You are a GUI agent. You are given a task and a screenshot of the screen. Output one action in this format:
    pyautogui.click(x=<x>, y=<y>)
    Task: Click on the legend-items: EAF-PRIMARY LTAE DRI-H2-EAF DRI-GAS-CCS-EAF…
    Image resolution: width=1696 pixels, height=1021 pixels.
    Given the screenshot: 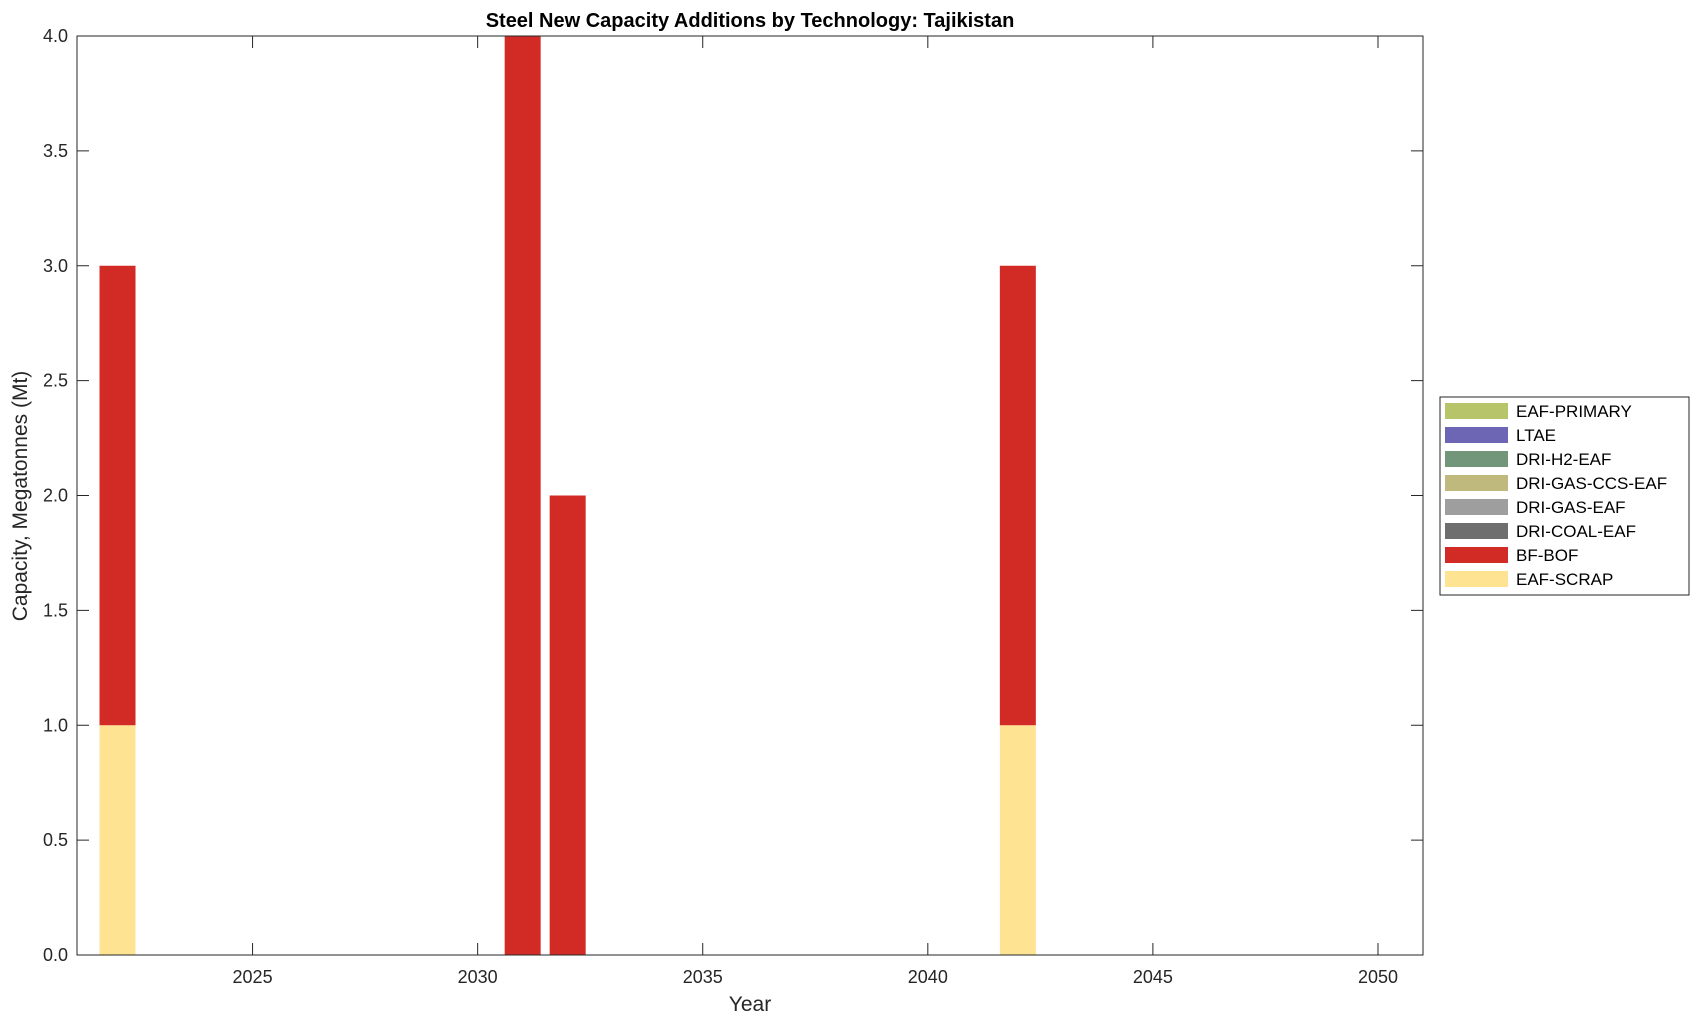 What is the action you would take?
    pyautogui.click(x=1556, y=495)
    